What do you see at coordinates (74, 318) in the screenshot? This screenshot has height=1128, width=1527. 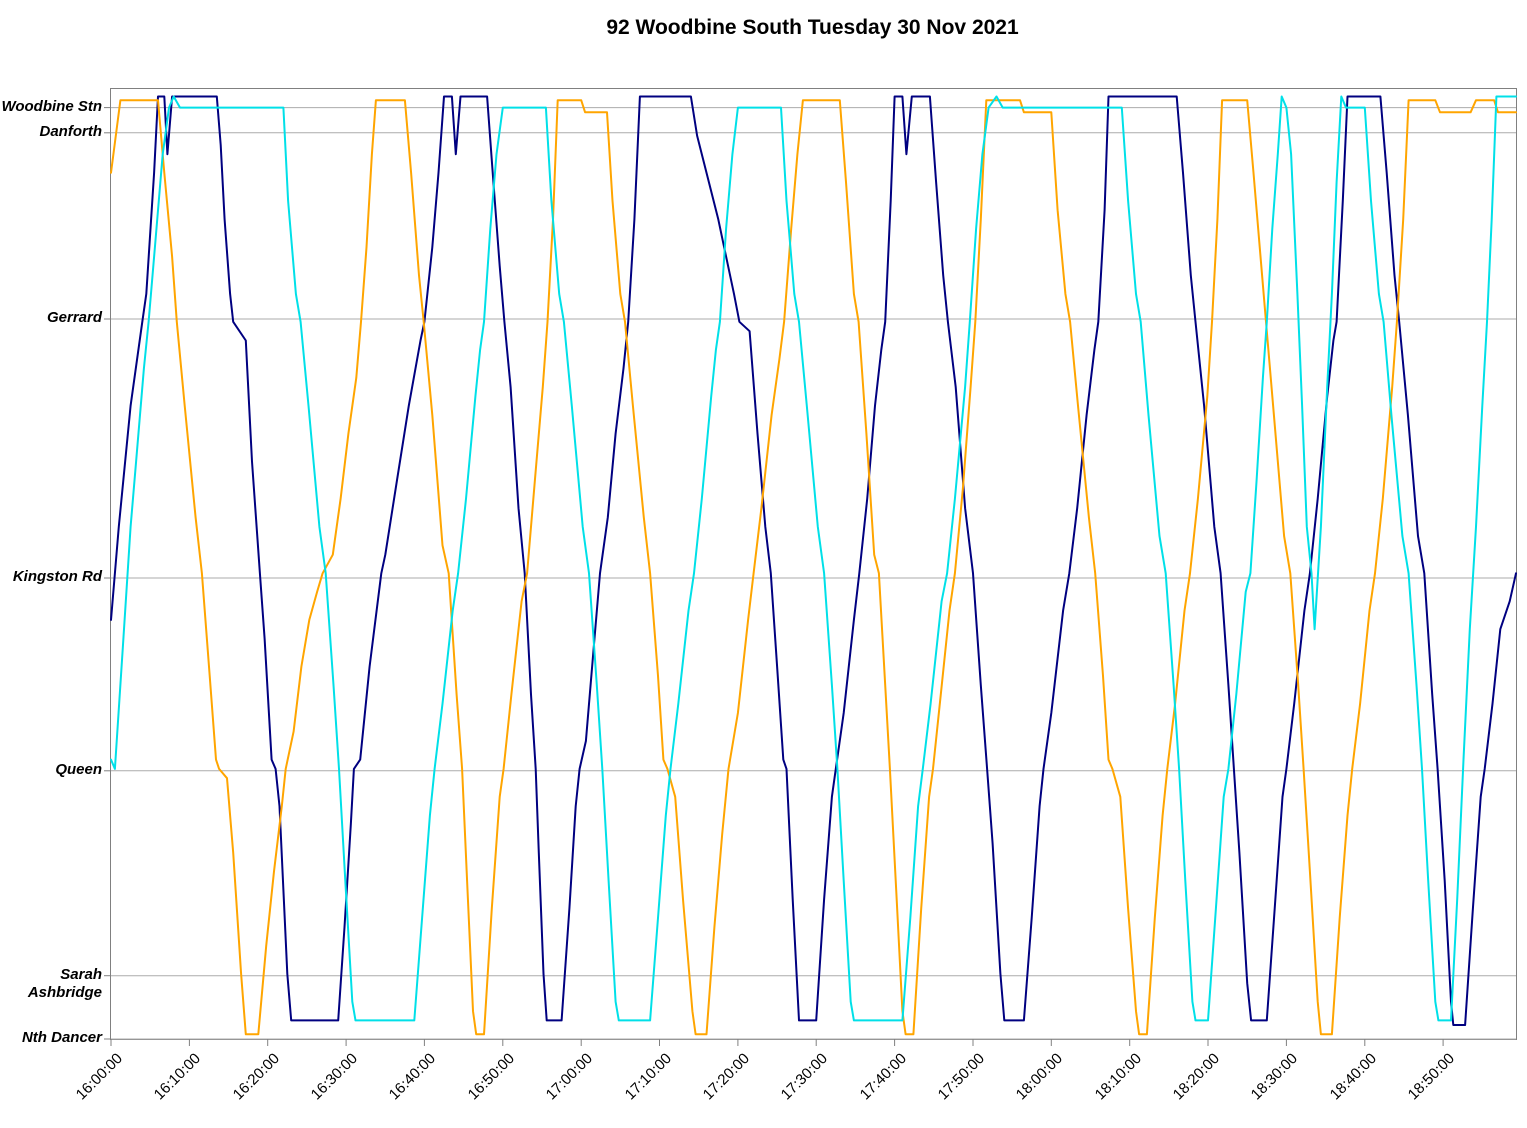 I see `y-axis-stop-label: Gerrard` at bounding box center [74, 318].